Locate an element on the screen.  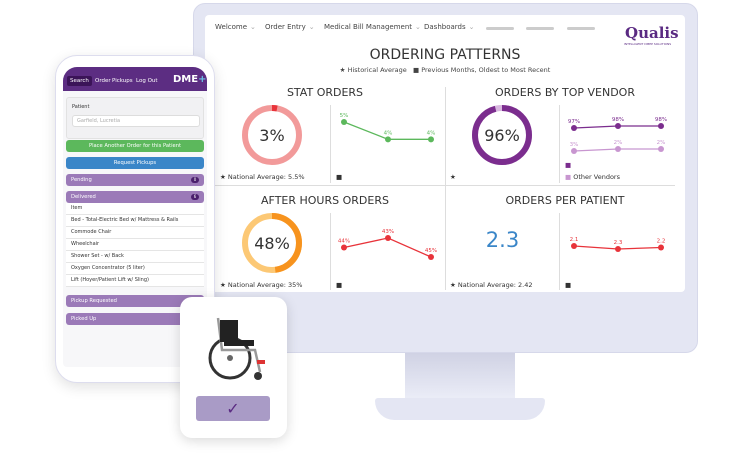
confirm-button: ✓ is located at coordinates (233, 408).